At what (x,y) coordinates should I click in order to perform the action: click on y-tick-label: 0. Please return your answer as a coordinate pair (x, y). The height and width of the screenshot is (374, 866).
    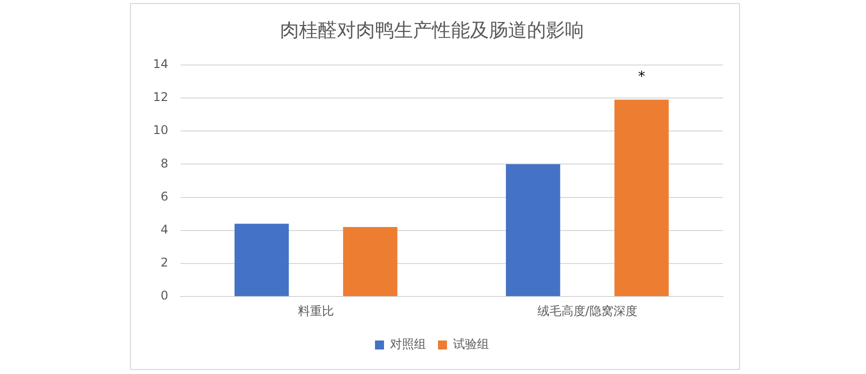
    Looking at the image, I should click on (164, 295).